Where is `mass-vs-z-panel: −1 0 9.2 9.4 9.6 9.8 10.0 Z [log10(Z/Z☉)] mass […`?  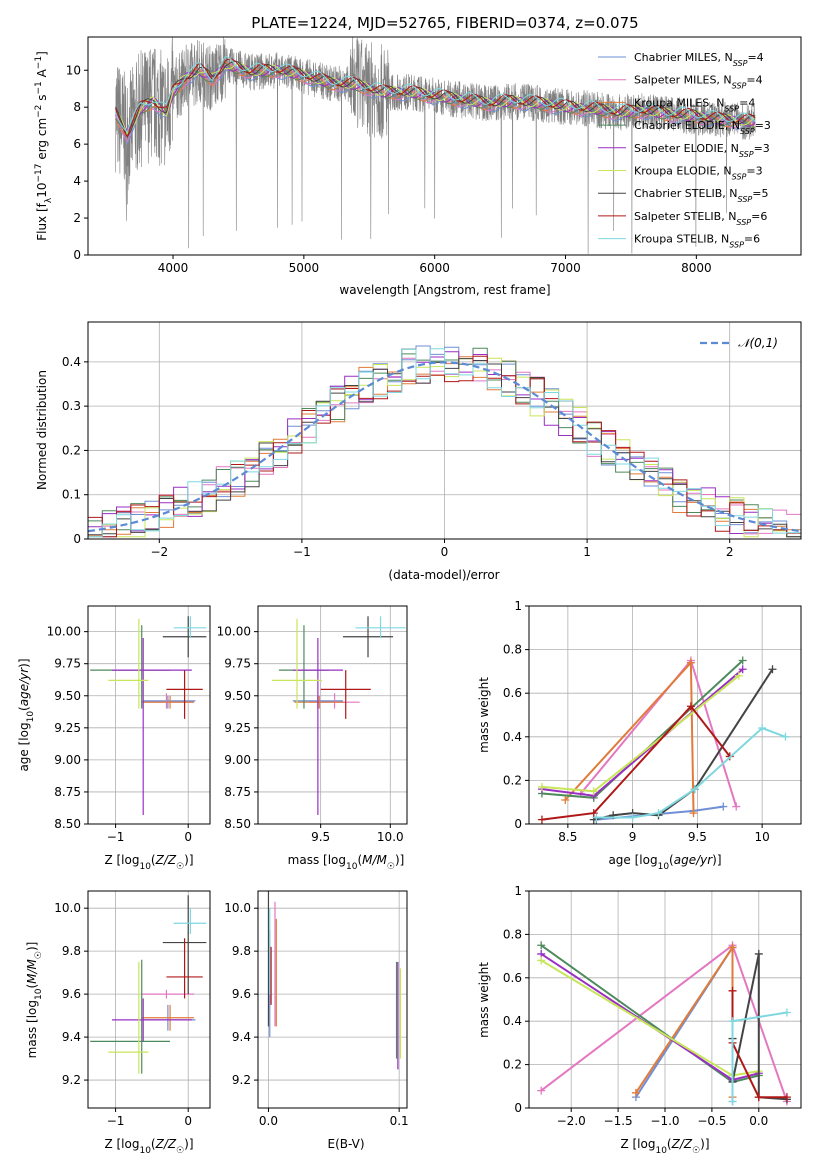
mass-vs-z-panel: −1 0 9.2 9.4 9.6 9.8 10.0 Z [log10(Z/Z☉)] mass [… is located at coordinates (118, 1023).